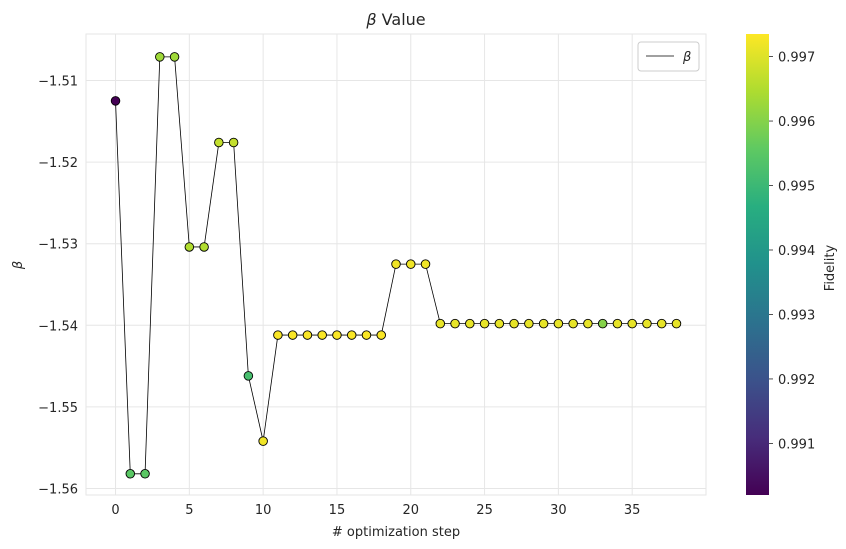 The image size is (846, 549). What do you see at coordinates (796, 380) in the screenshot?
I see `colorbar-tick-label: 0.992` at bounding box center [796, 380].